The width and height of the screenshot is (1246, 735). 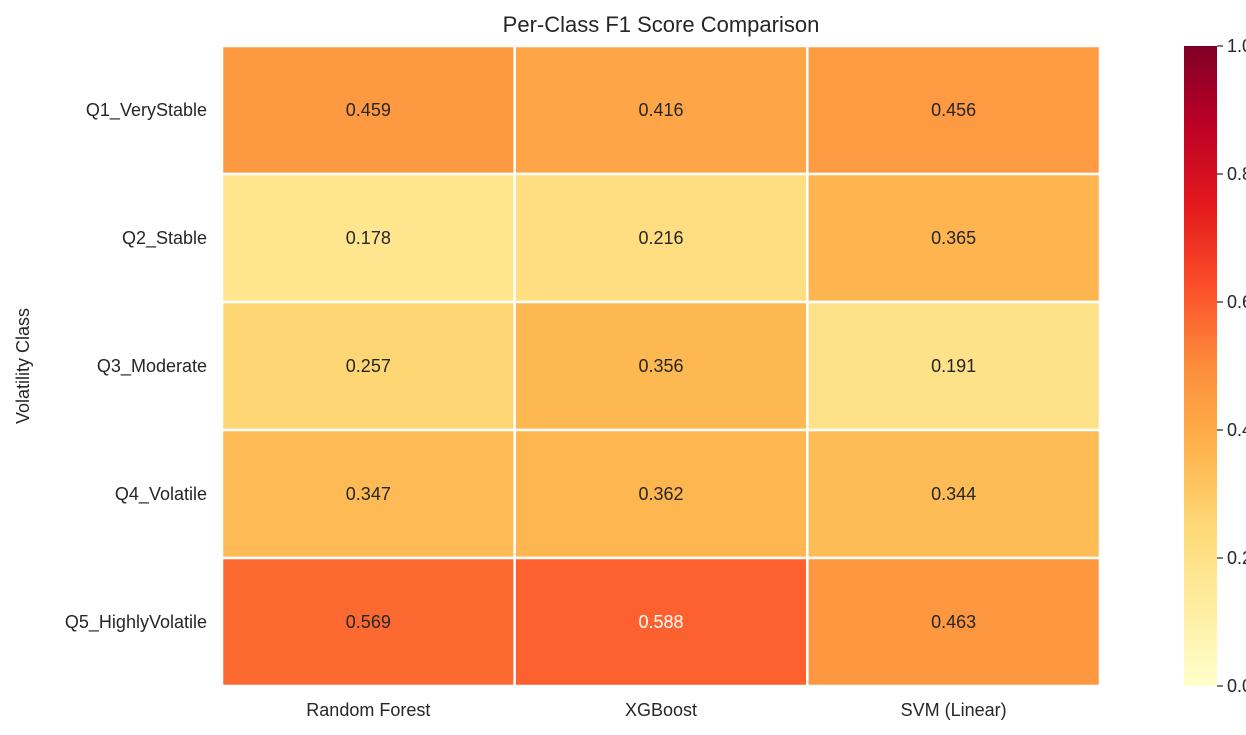 What do you see at coordinates (1236, 302) in the screenshot?
I see `colorbar-tick-label: 0.6` at bounding box center [1236, 302].